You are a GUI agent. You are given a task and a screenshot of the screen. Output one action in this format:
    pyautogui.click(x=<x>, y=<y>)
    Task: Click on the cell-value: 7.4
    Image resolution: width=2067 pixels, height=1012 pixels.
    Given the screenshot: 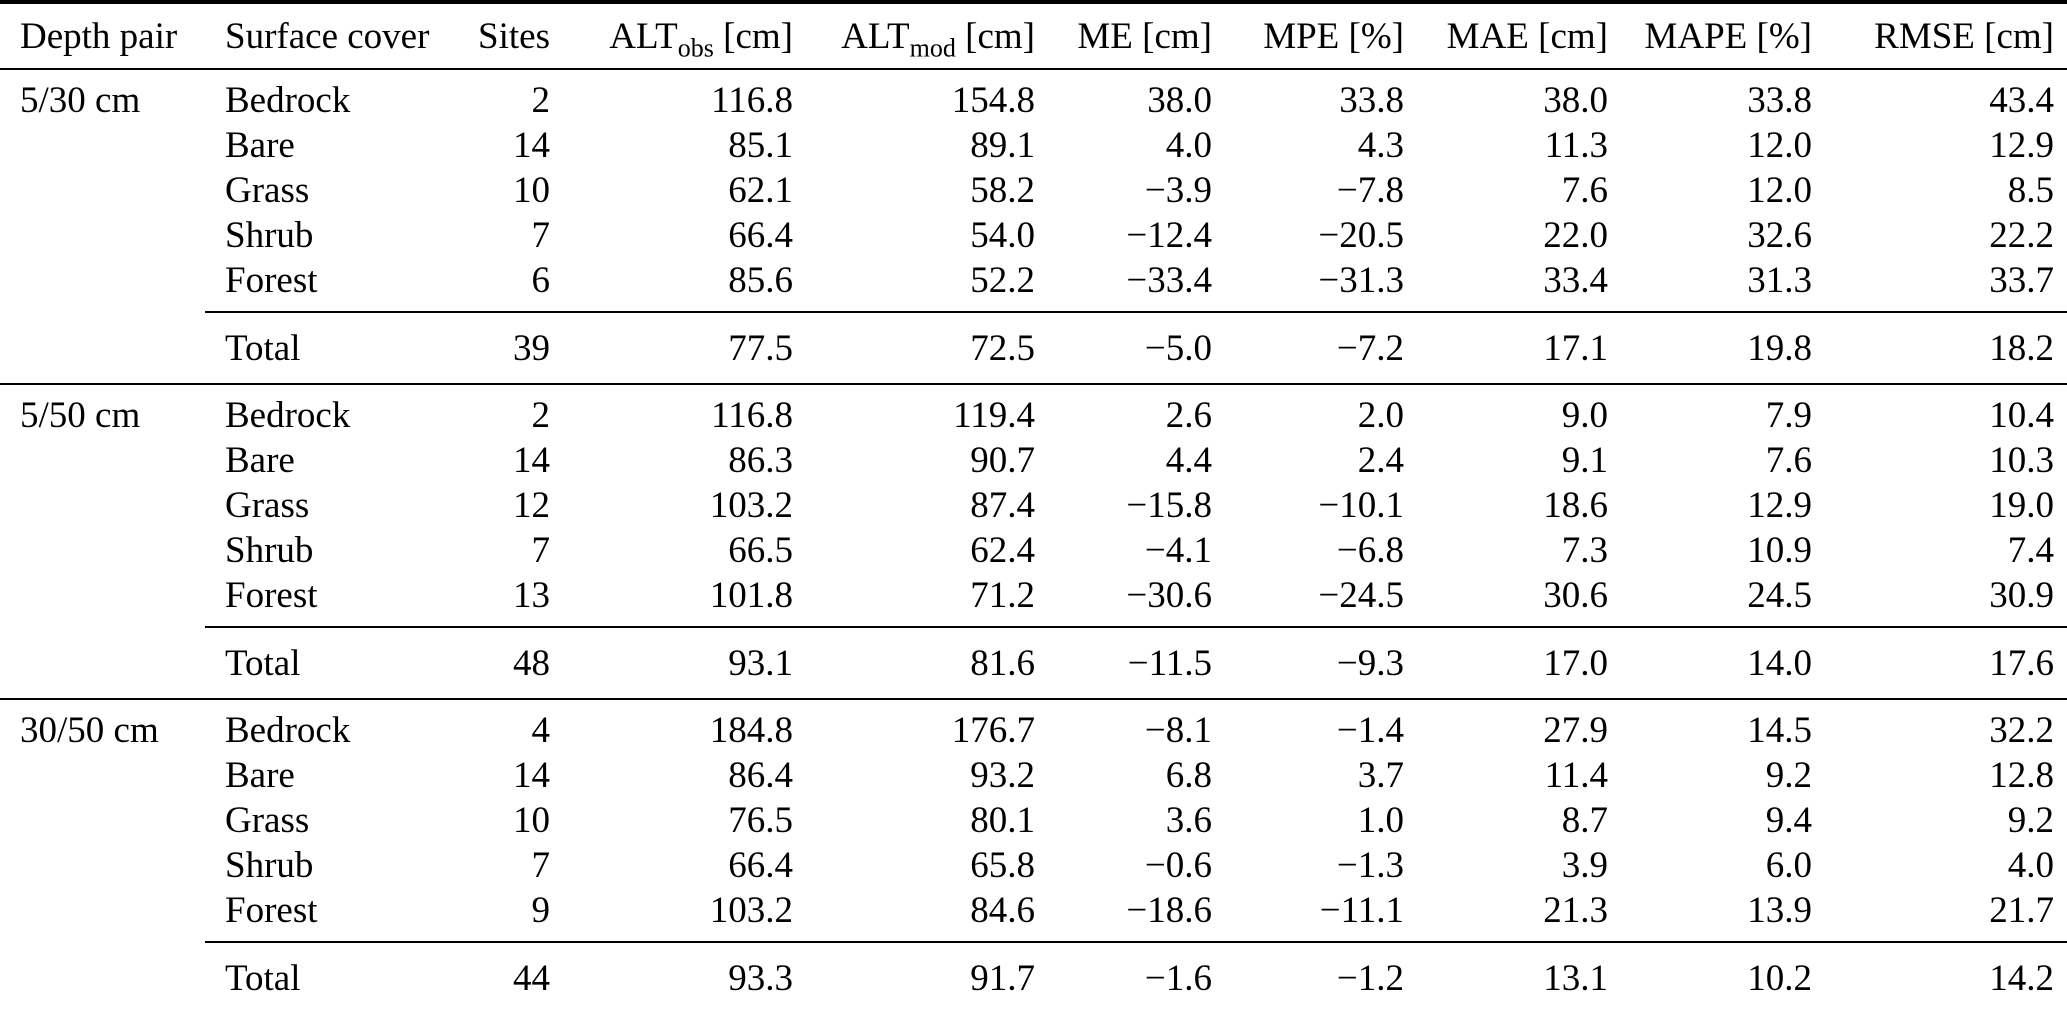 What is the action you would take?
    pyautogui.click(x=2030, y=550)
    